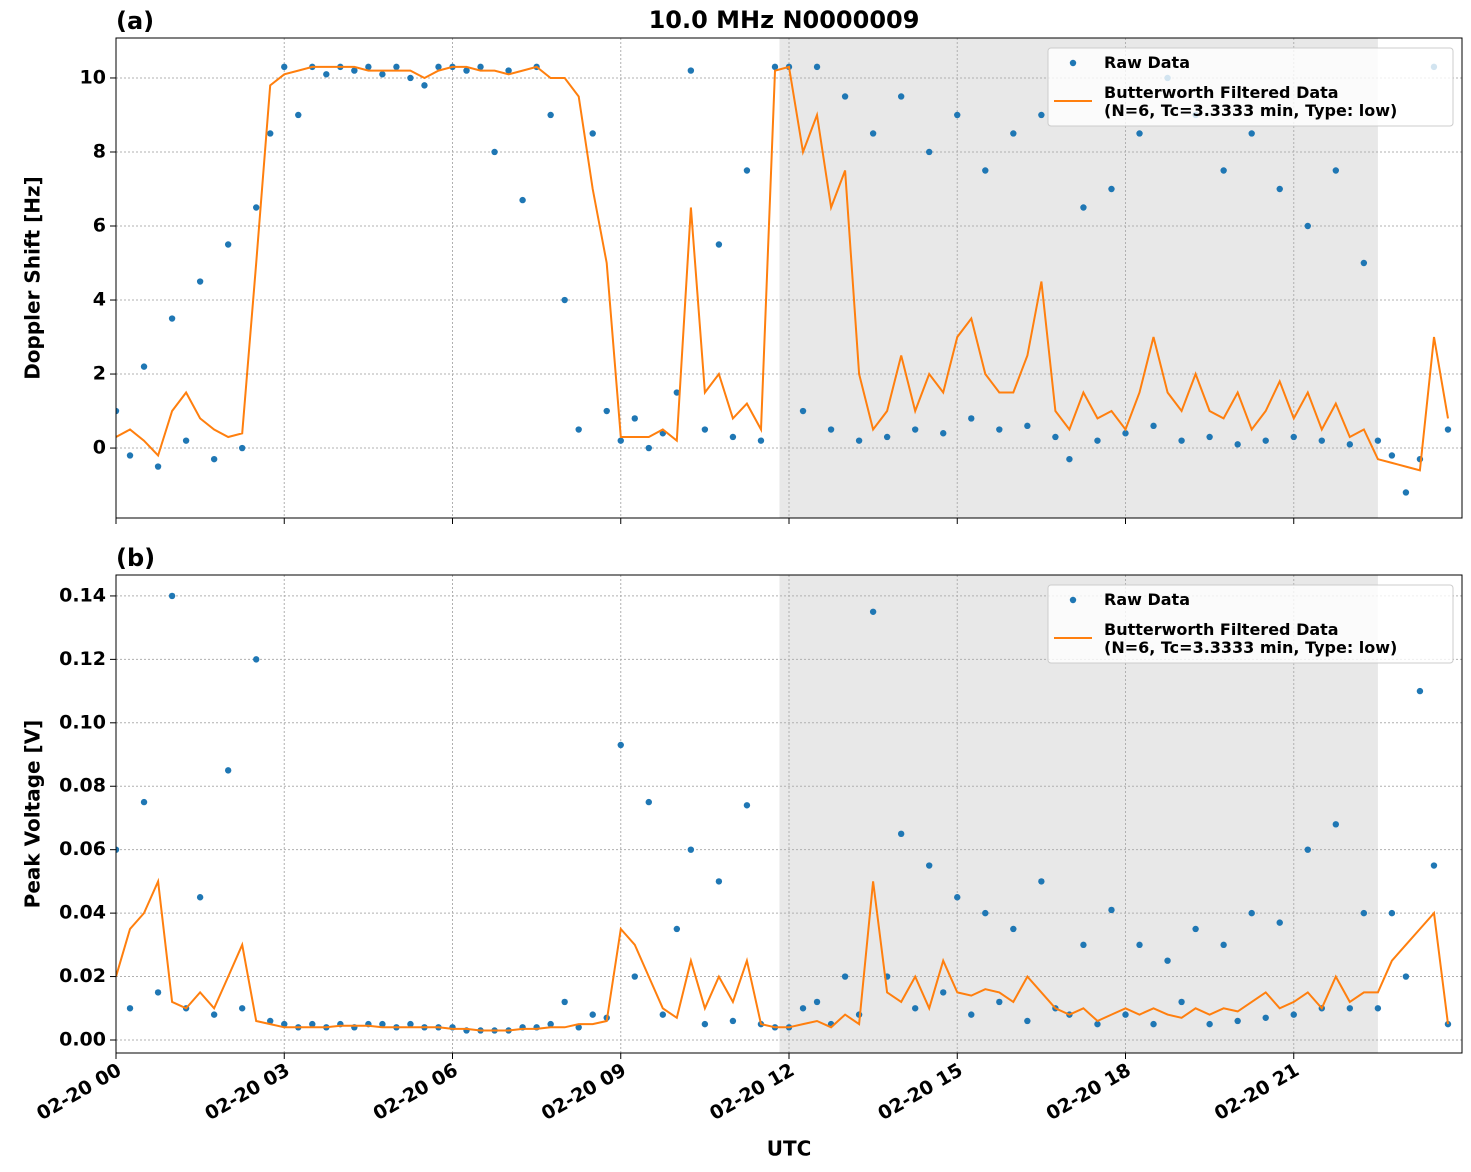 Image resolution: width=1471 pixels, height=1172 pixels. I want to click on y-tick-label: 8, so click(99, 151).